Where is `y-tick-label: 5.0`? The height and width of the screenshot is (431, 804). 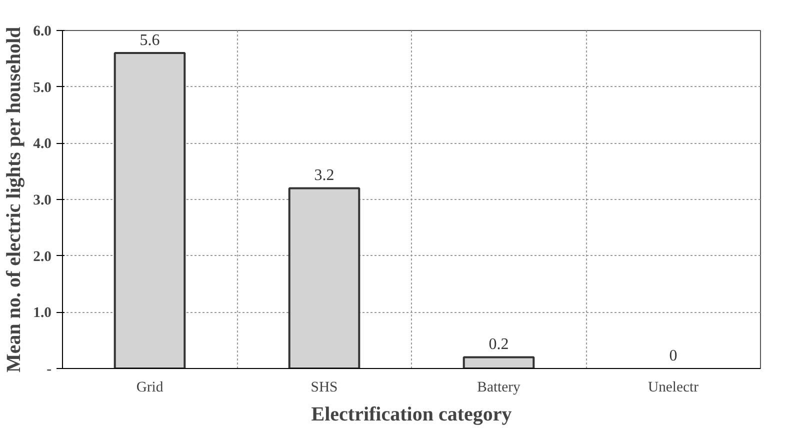 y-tick-label: 5.0 is located at coordinates (42, 88).